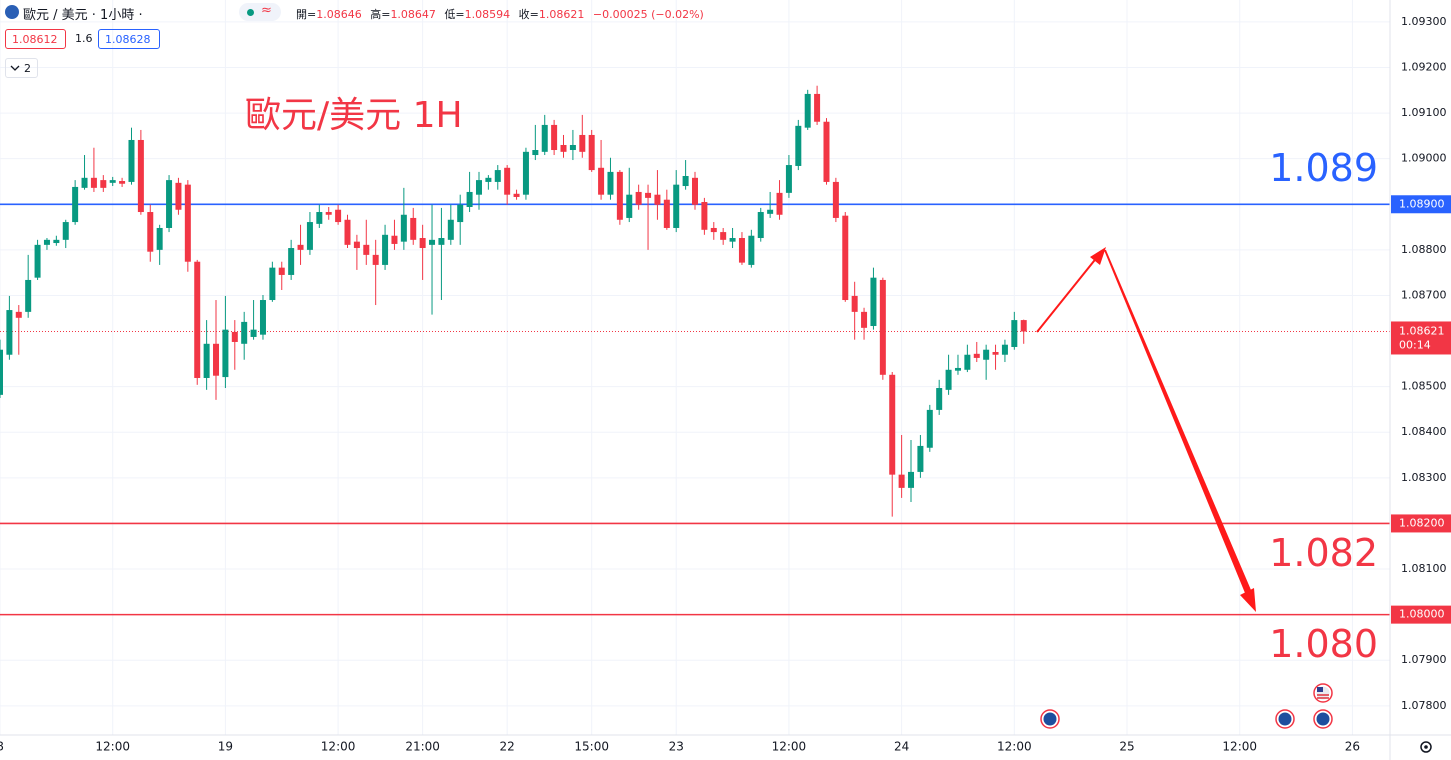  Describe the element at coordinates (1422, 330) in the screenshot. I see `last-price-label: 1.08621` at that location.